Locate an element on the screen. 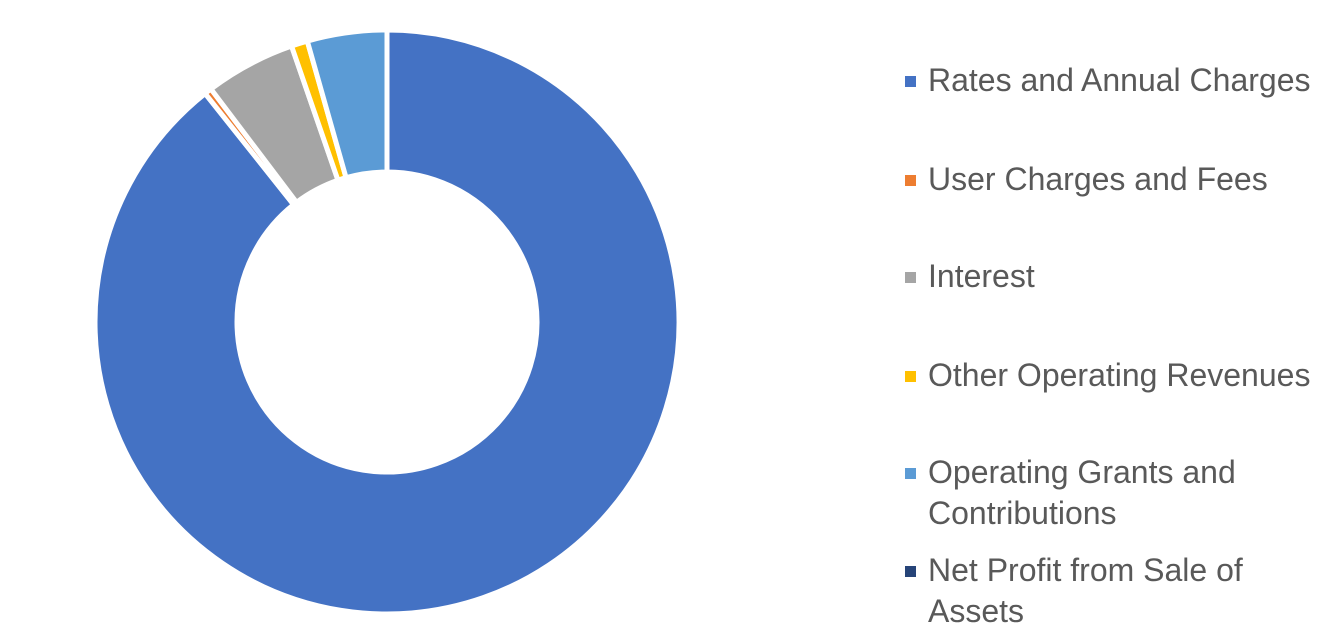 Image resolution: width=1330 pixels, height=643 pixels. legend-item-rates: Rates and Annual Charges is located at coordinates (1111, 80).